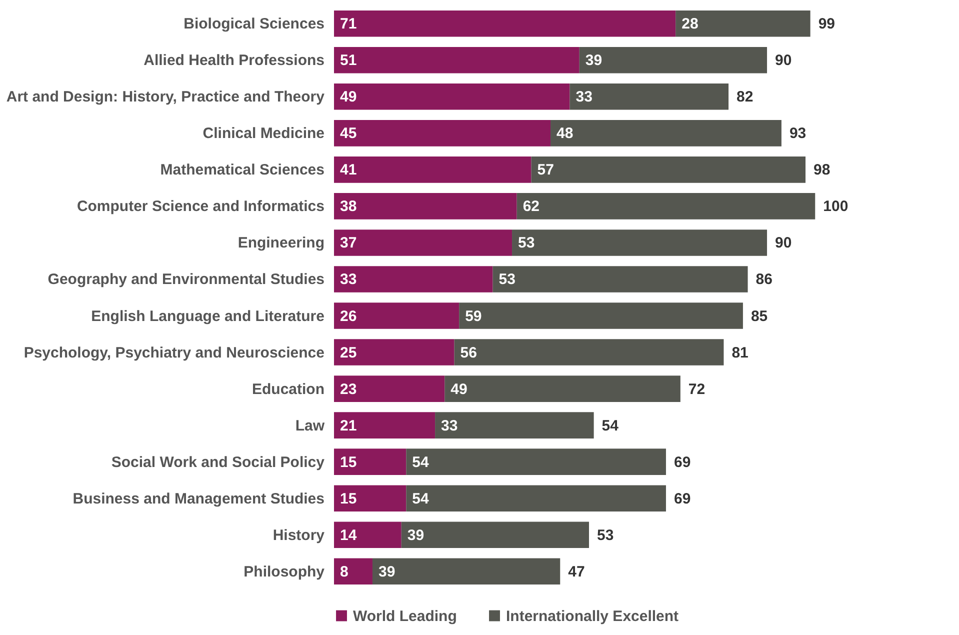 The height and width of the screenshot is (635, 959). Describe the element at coordinates (263, 133) in the screenshot. I see `y-tick-label: Clinical Medicine` at that location.